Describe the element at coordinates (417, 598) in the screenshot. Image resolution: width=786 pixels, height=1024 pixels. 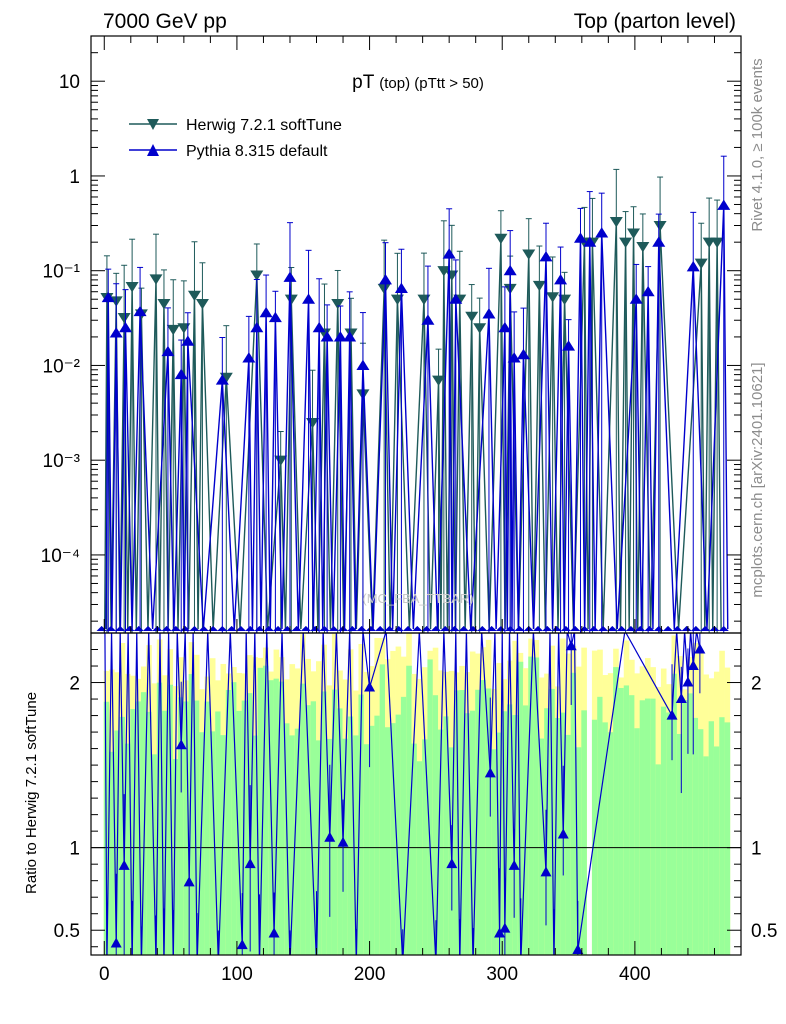
I see `analysis-watermark: (MC_FBA_TTBAR)` at that location.